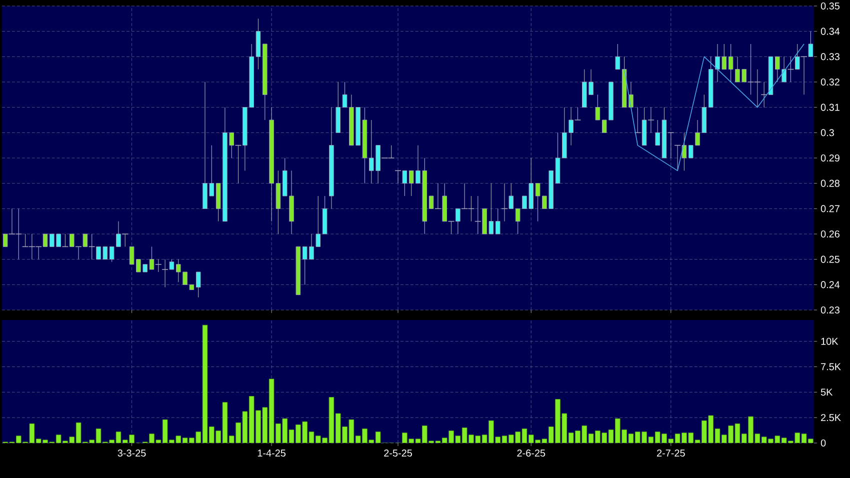  Describe the element at coordinates (830, 208) in the screenshot. I see `y-tick-label: 0.27` at that location.